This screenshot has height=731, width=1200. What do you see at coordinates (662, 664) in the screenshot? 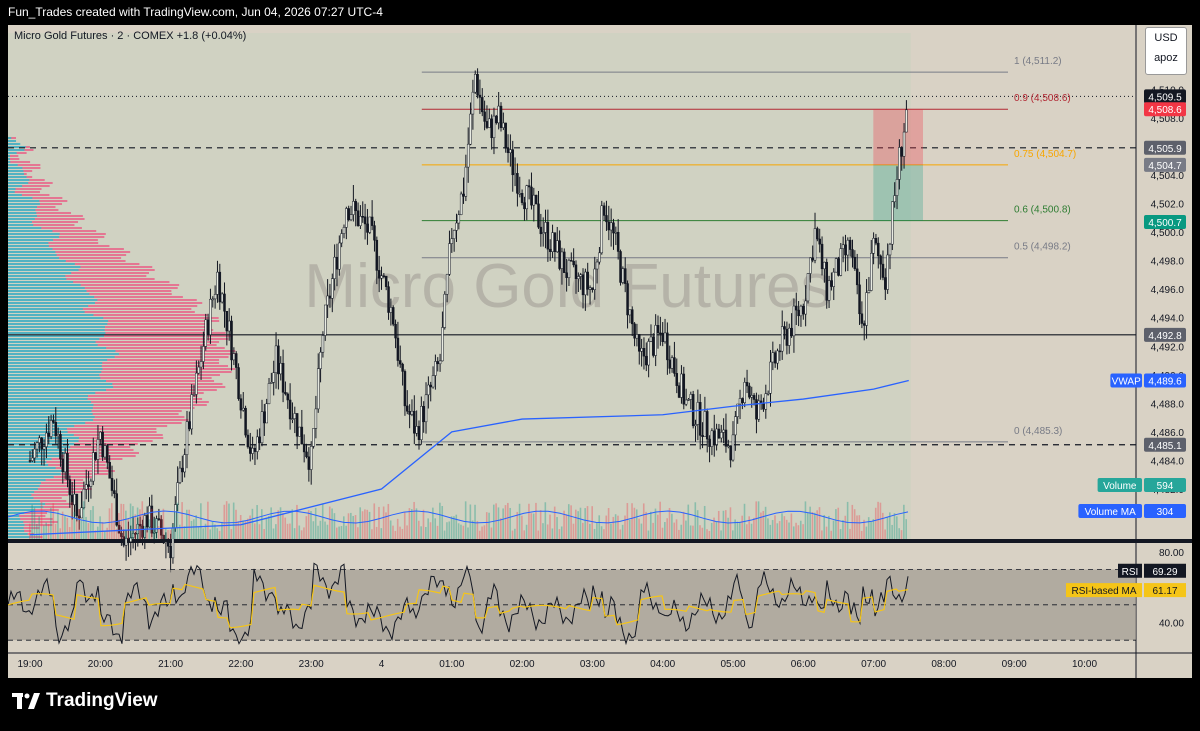
I see `time-axis-tick: 04:00` at bounding box center [662, 664].